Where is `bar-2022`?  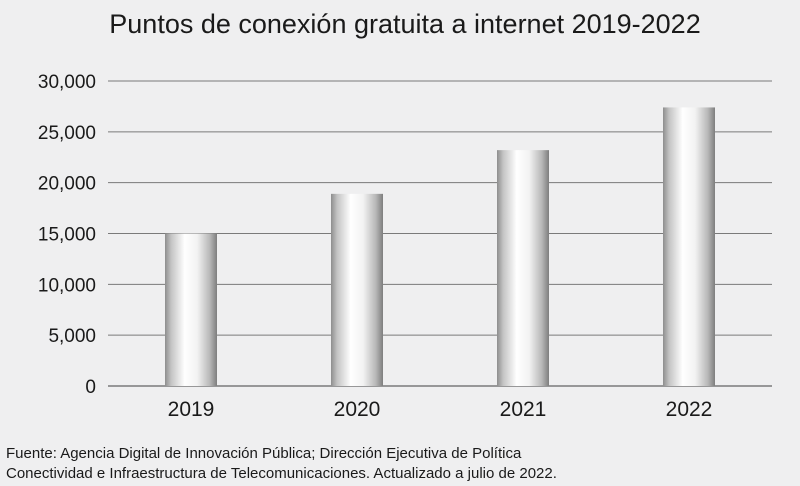 bar-2022 is located at coordinates (689, 246).